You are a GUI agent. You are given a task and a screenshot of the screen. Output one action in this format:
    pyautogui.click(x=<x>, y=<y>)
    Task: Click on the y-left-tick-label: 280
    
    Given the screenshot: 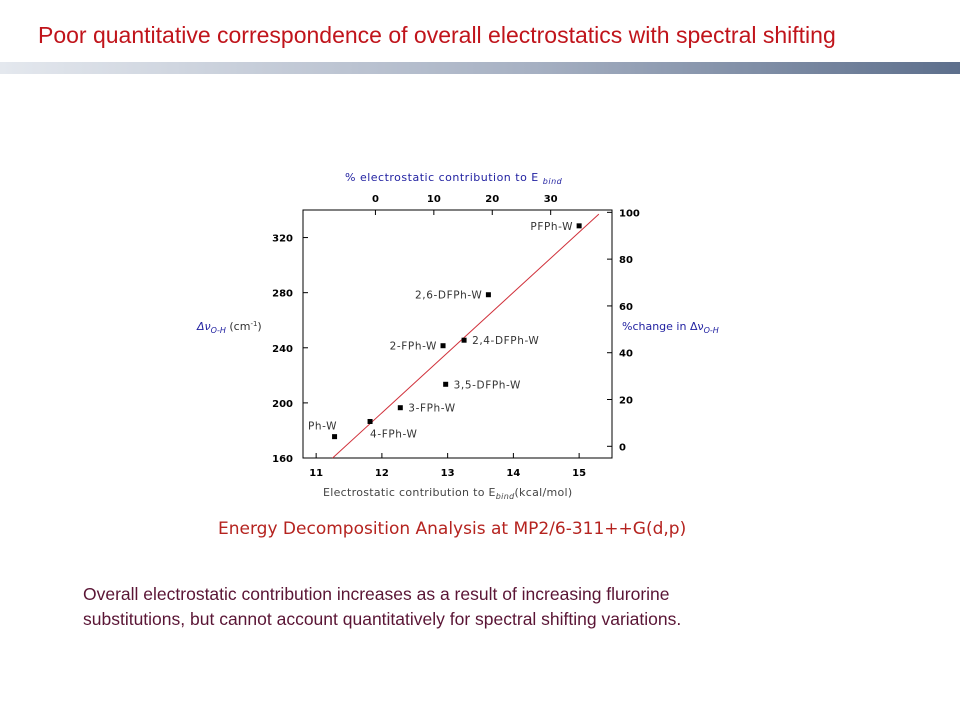 What is the action you would take?
    pyautogui.click(x=282, y=294)
    